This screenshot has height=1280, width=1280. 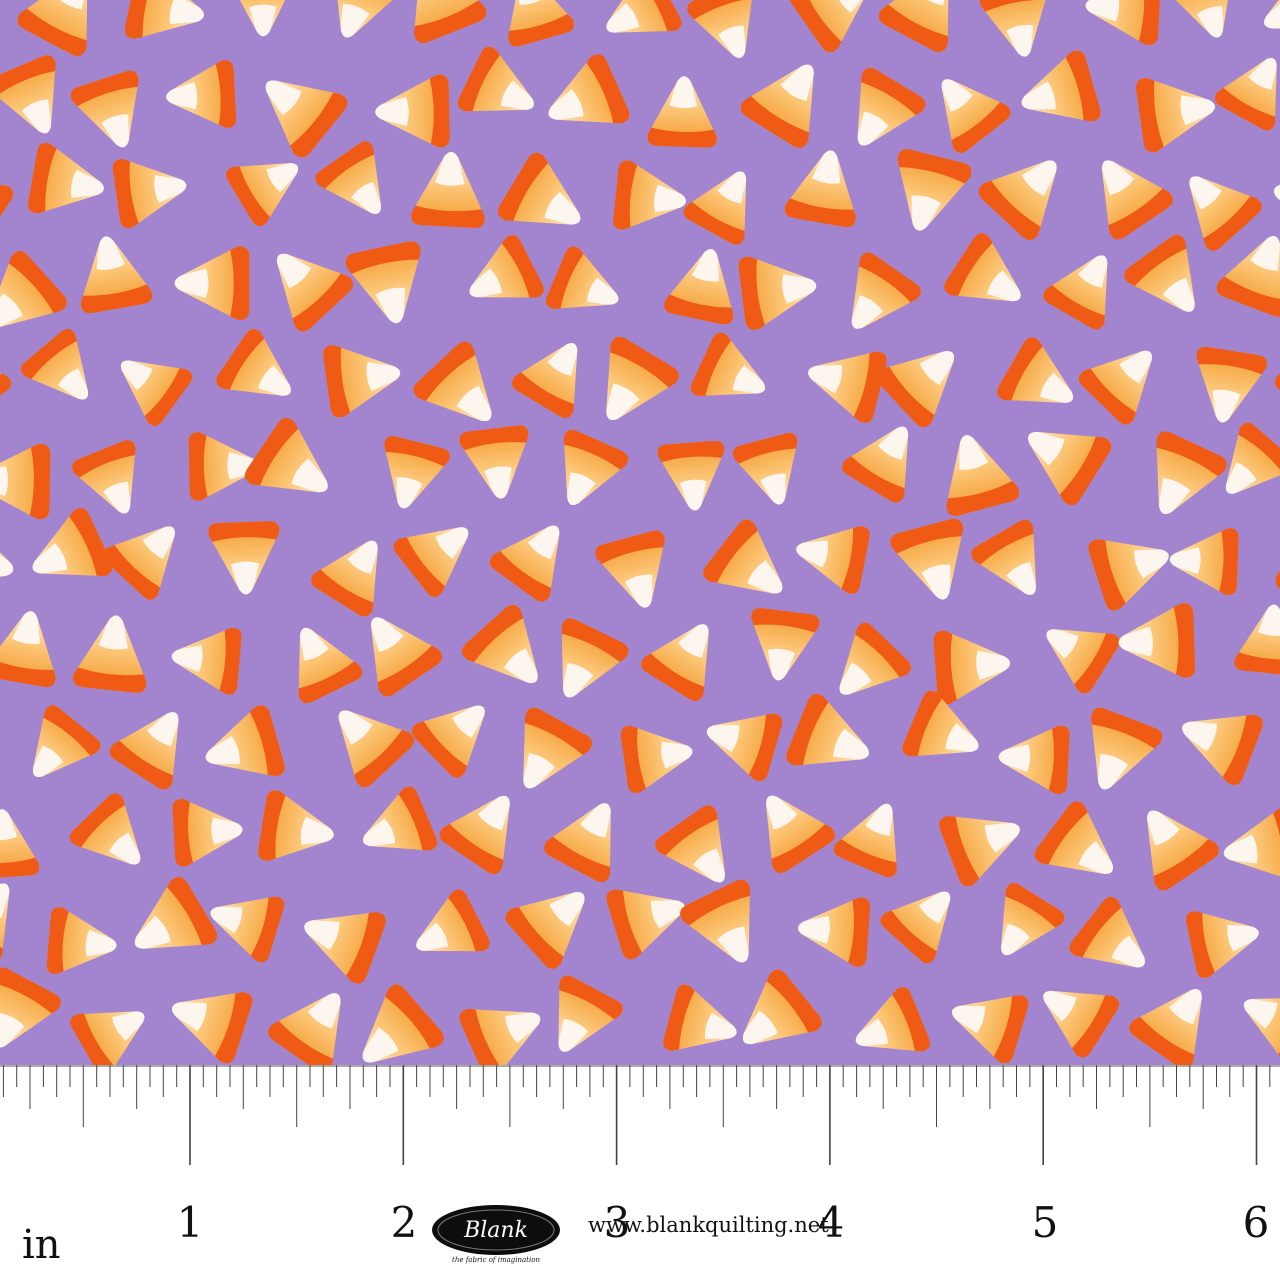 What do you see at coordinates (41, 1245) in the screenshot?
I see `ruler-unit-label: in` at bounding box center [41, 1245].